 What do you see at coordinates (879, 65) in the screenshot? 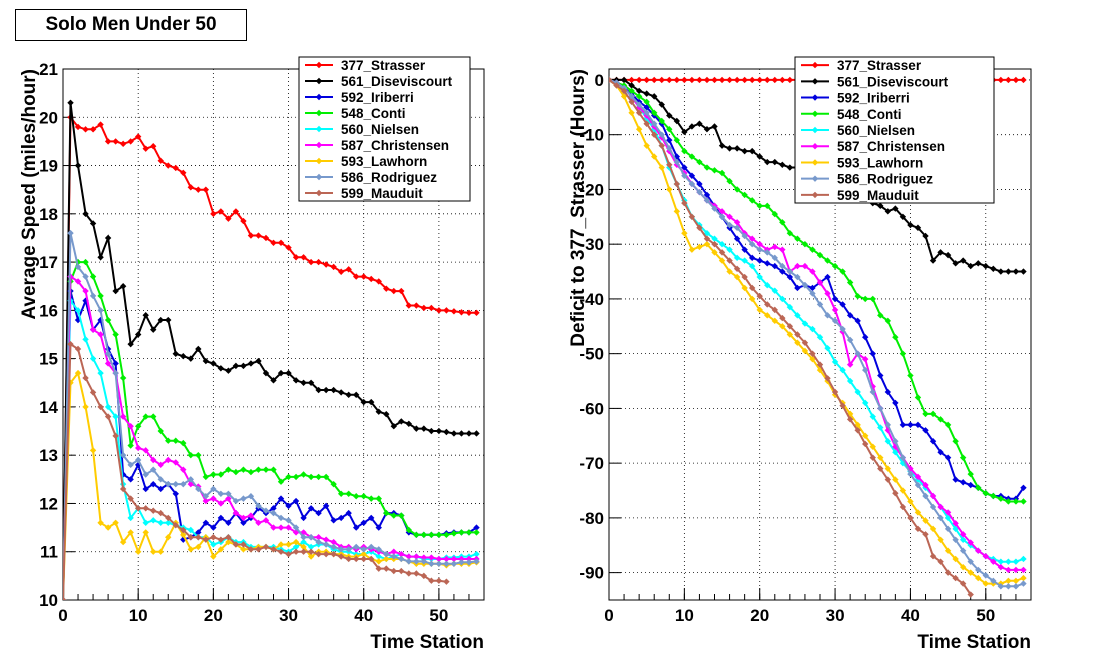
I see `legend-entry: 377_Strasser` at bounding box center [879, 65].